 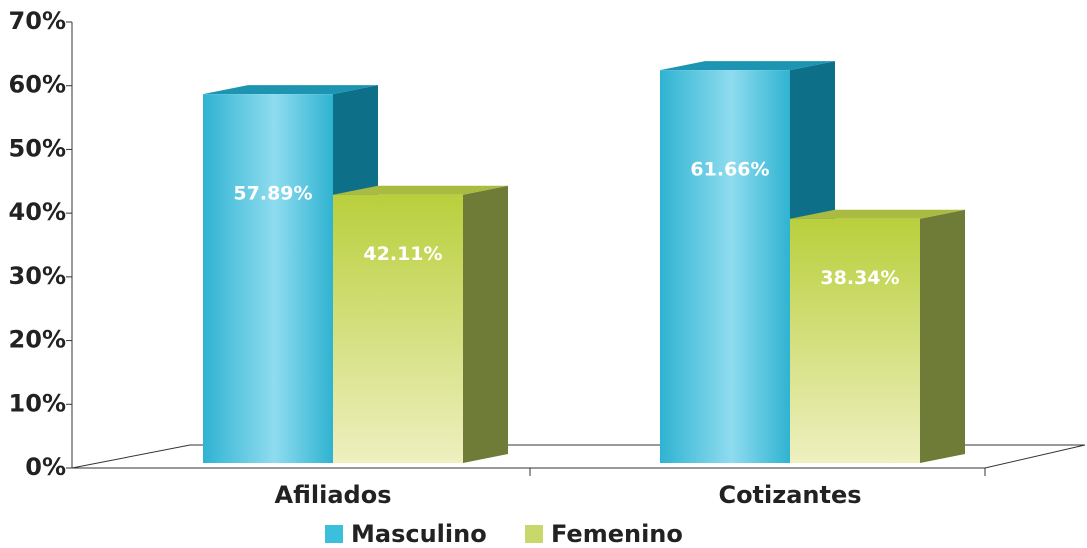 I want to click on y-tick-label: 30%, so click(x=37, y=276).